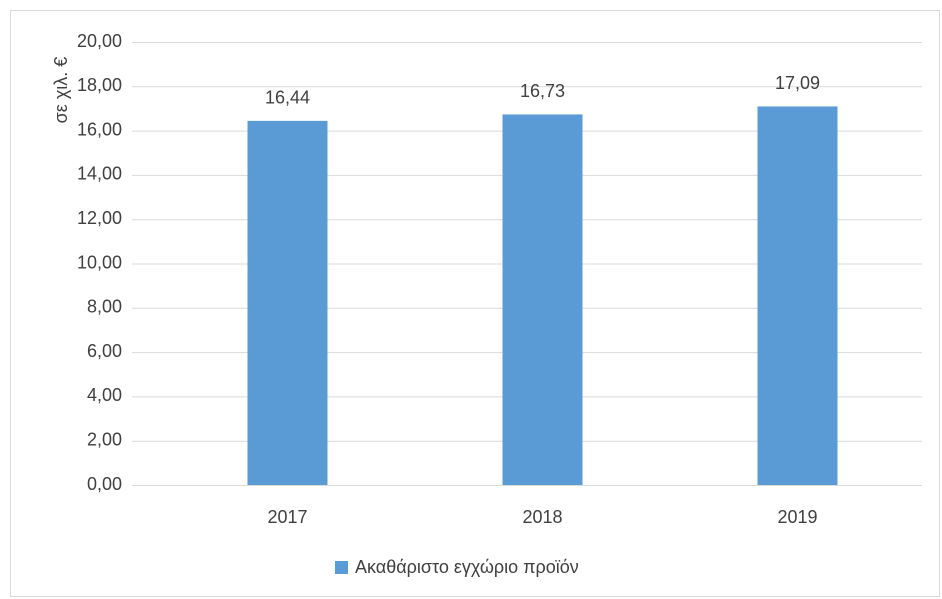 This screenshot has height=599, width=942. Describe the element at coordinates (542, 91) in the screenshot. I see `data-label: 16,73` at that location.